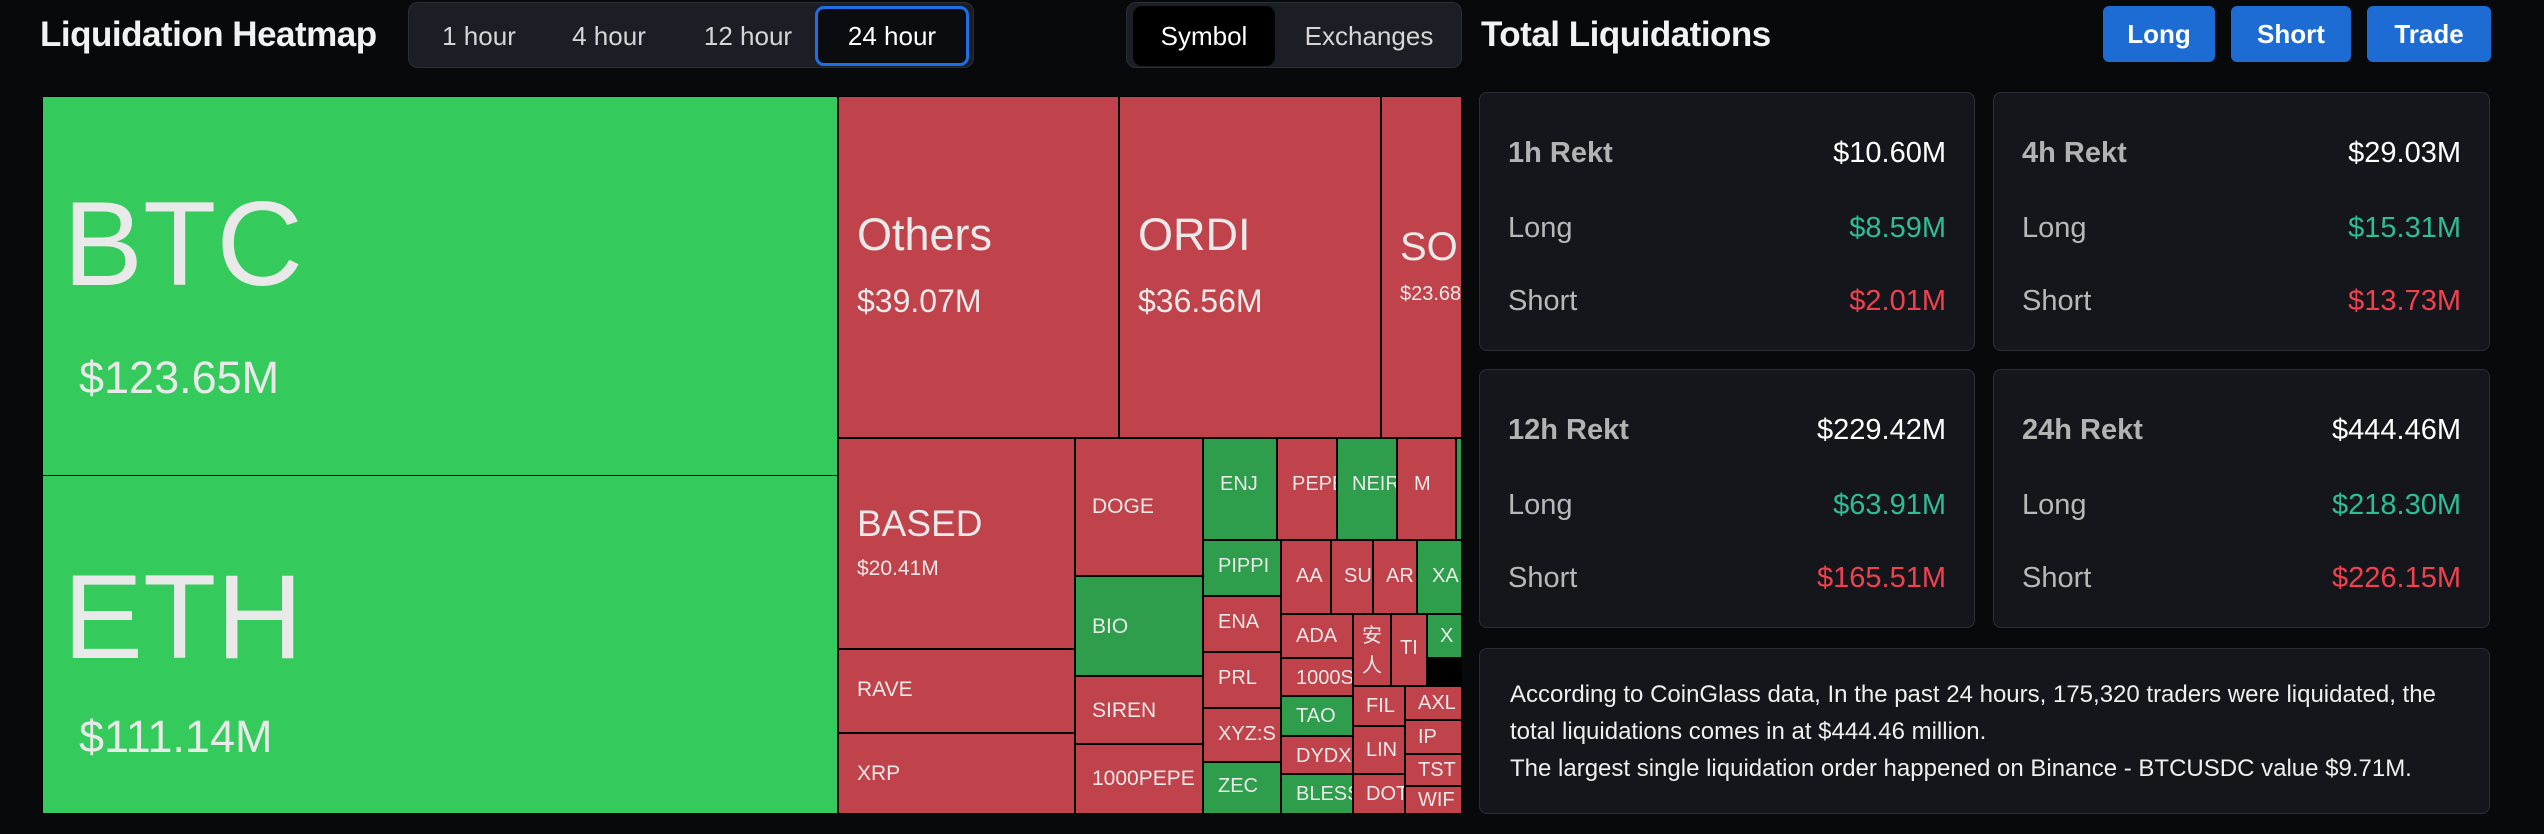 Image resolution: width=2544 pixels, height=834 pixels. I want to click on cell-symbol: TAO, so click(1316, 716).